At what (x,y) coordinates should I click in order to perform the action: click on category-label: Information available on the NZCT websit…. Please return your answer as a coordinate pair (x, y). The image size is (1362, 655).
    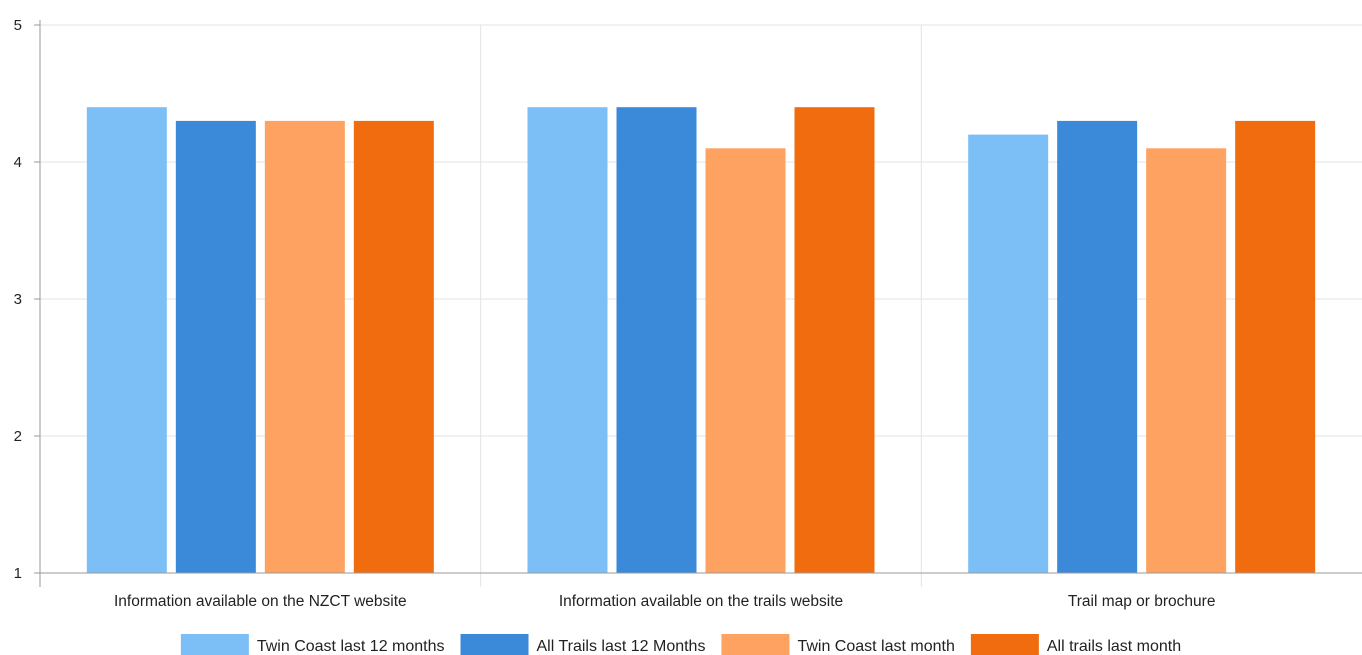
    Looking at the image, I should click on (260, 601).